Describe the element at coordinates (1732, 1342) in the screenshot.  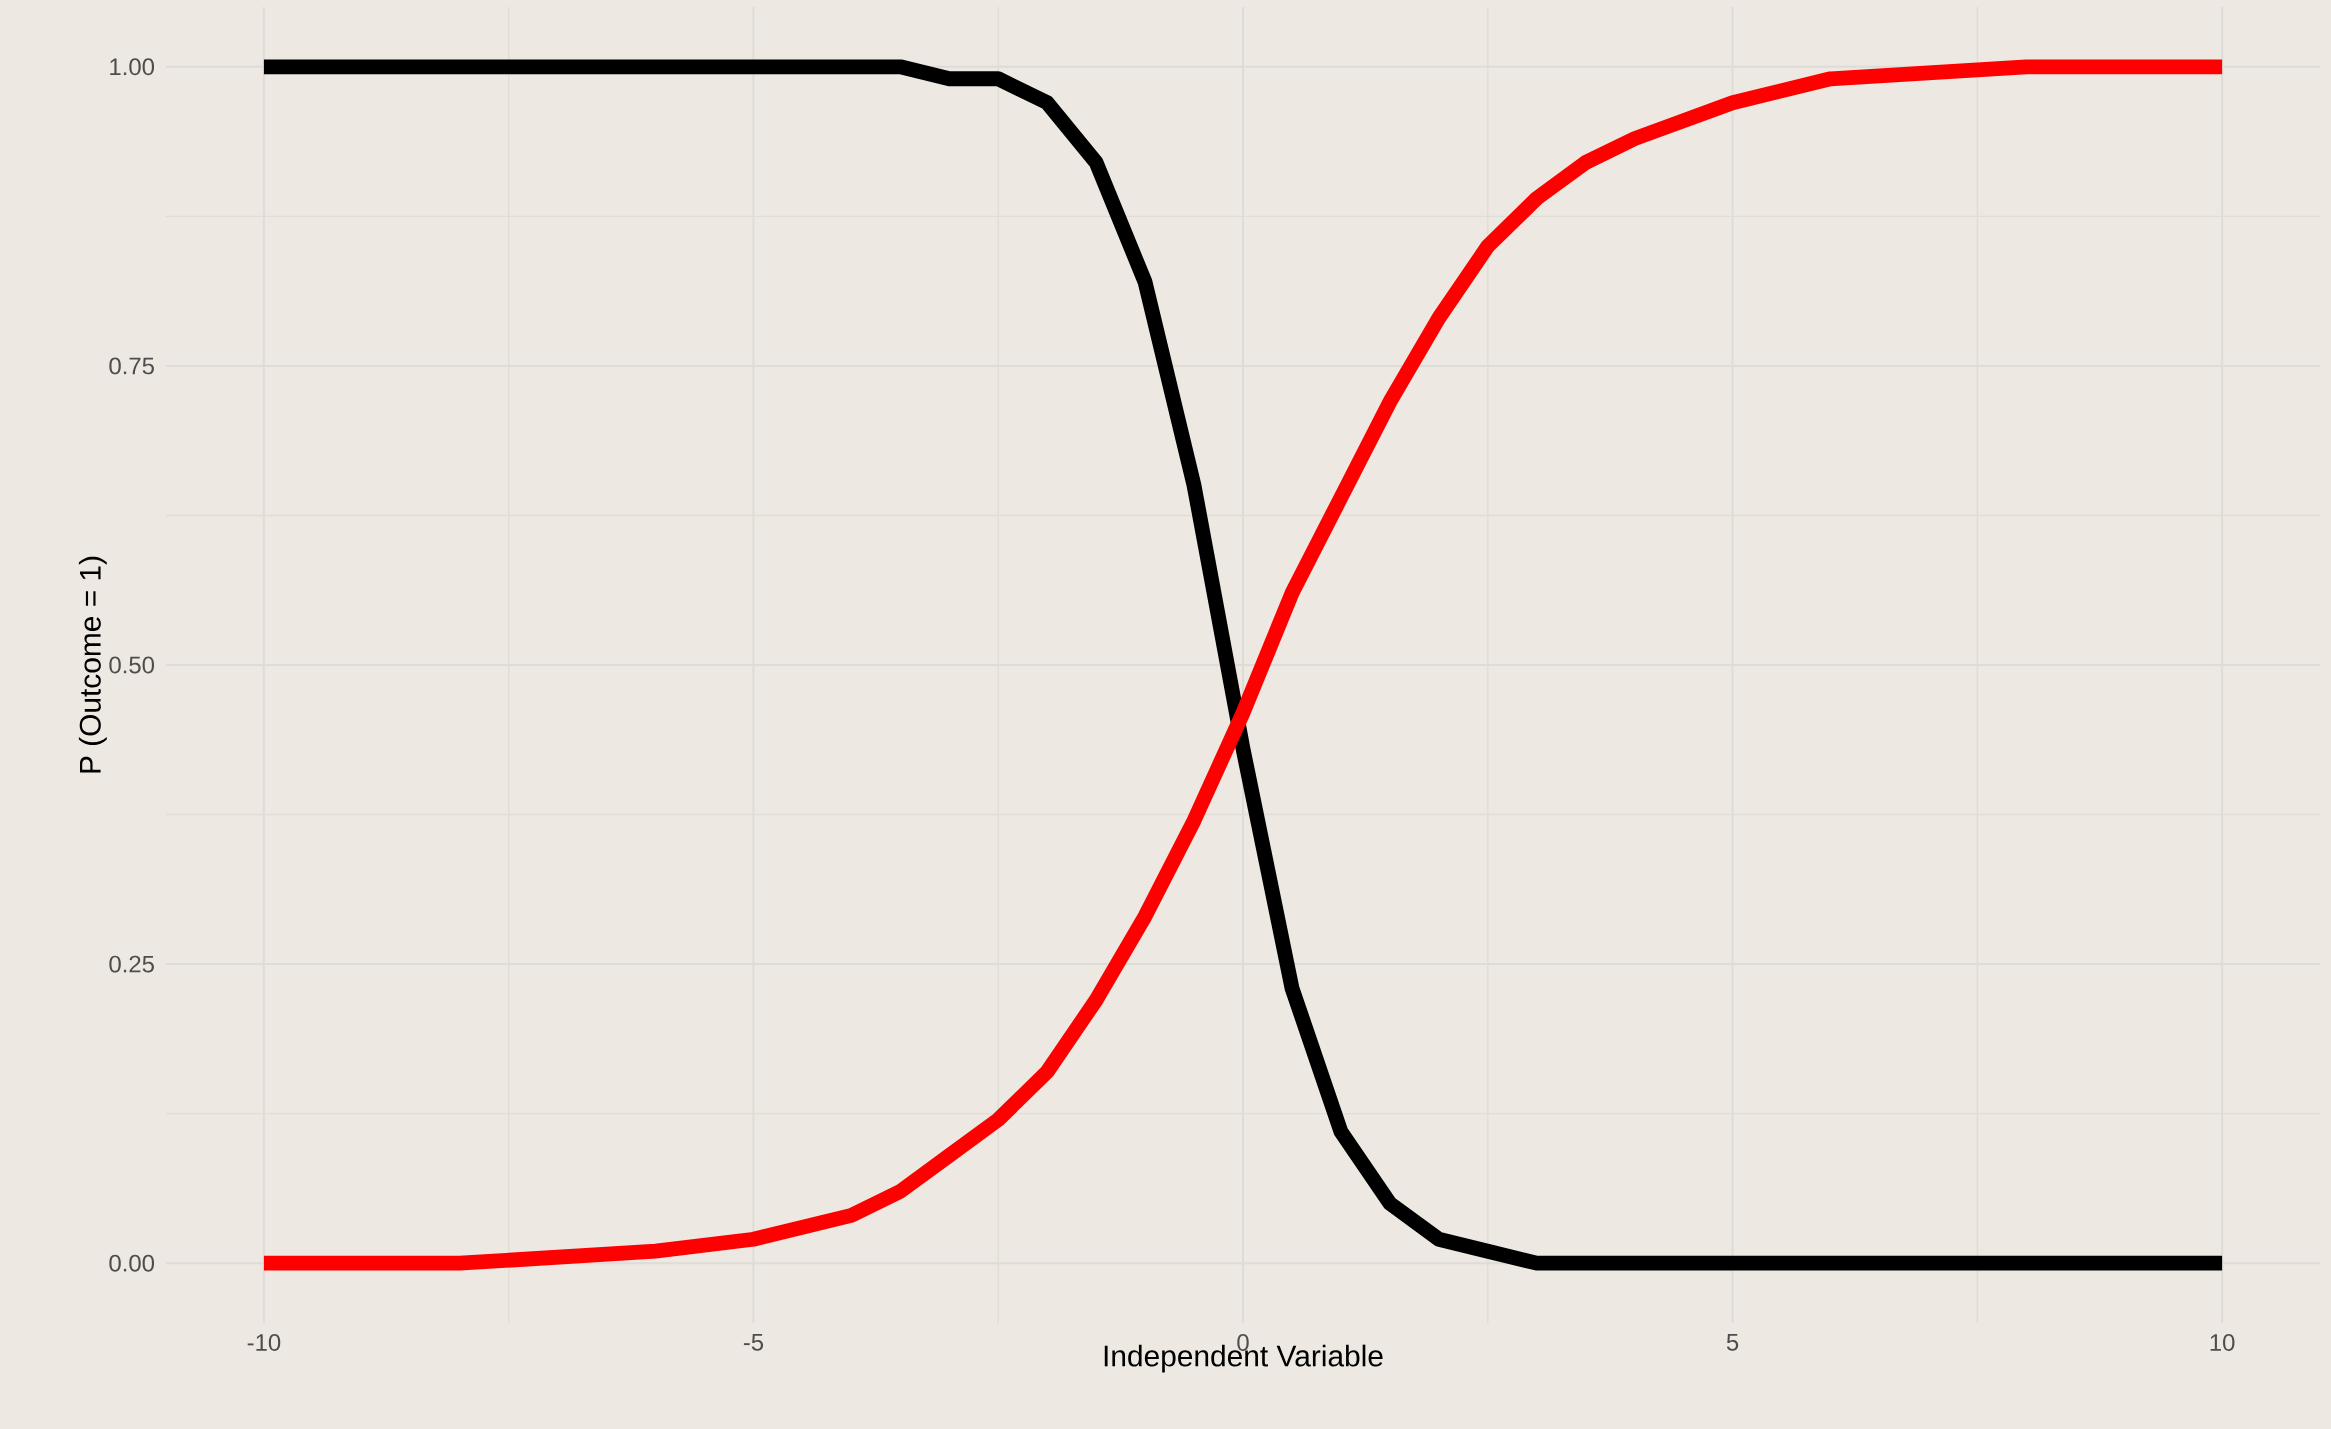
I see `x-tick-label: 5` at that location.